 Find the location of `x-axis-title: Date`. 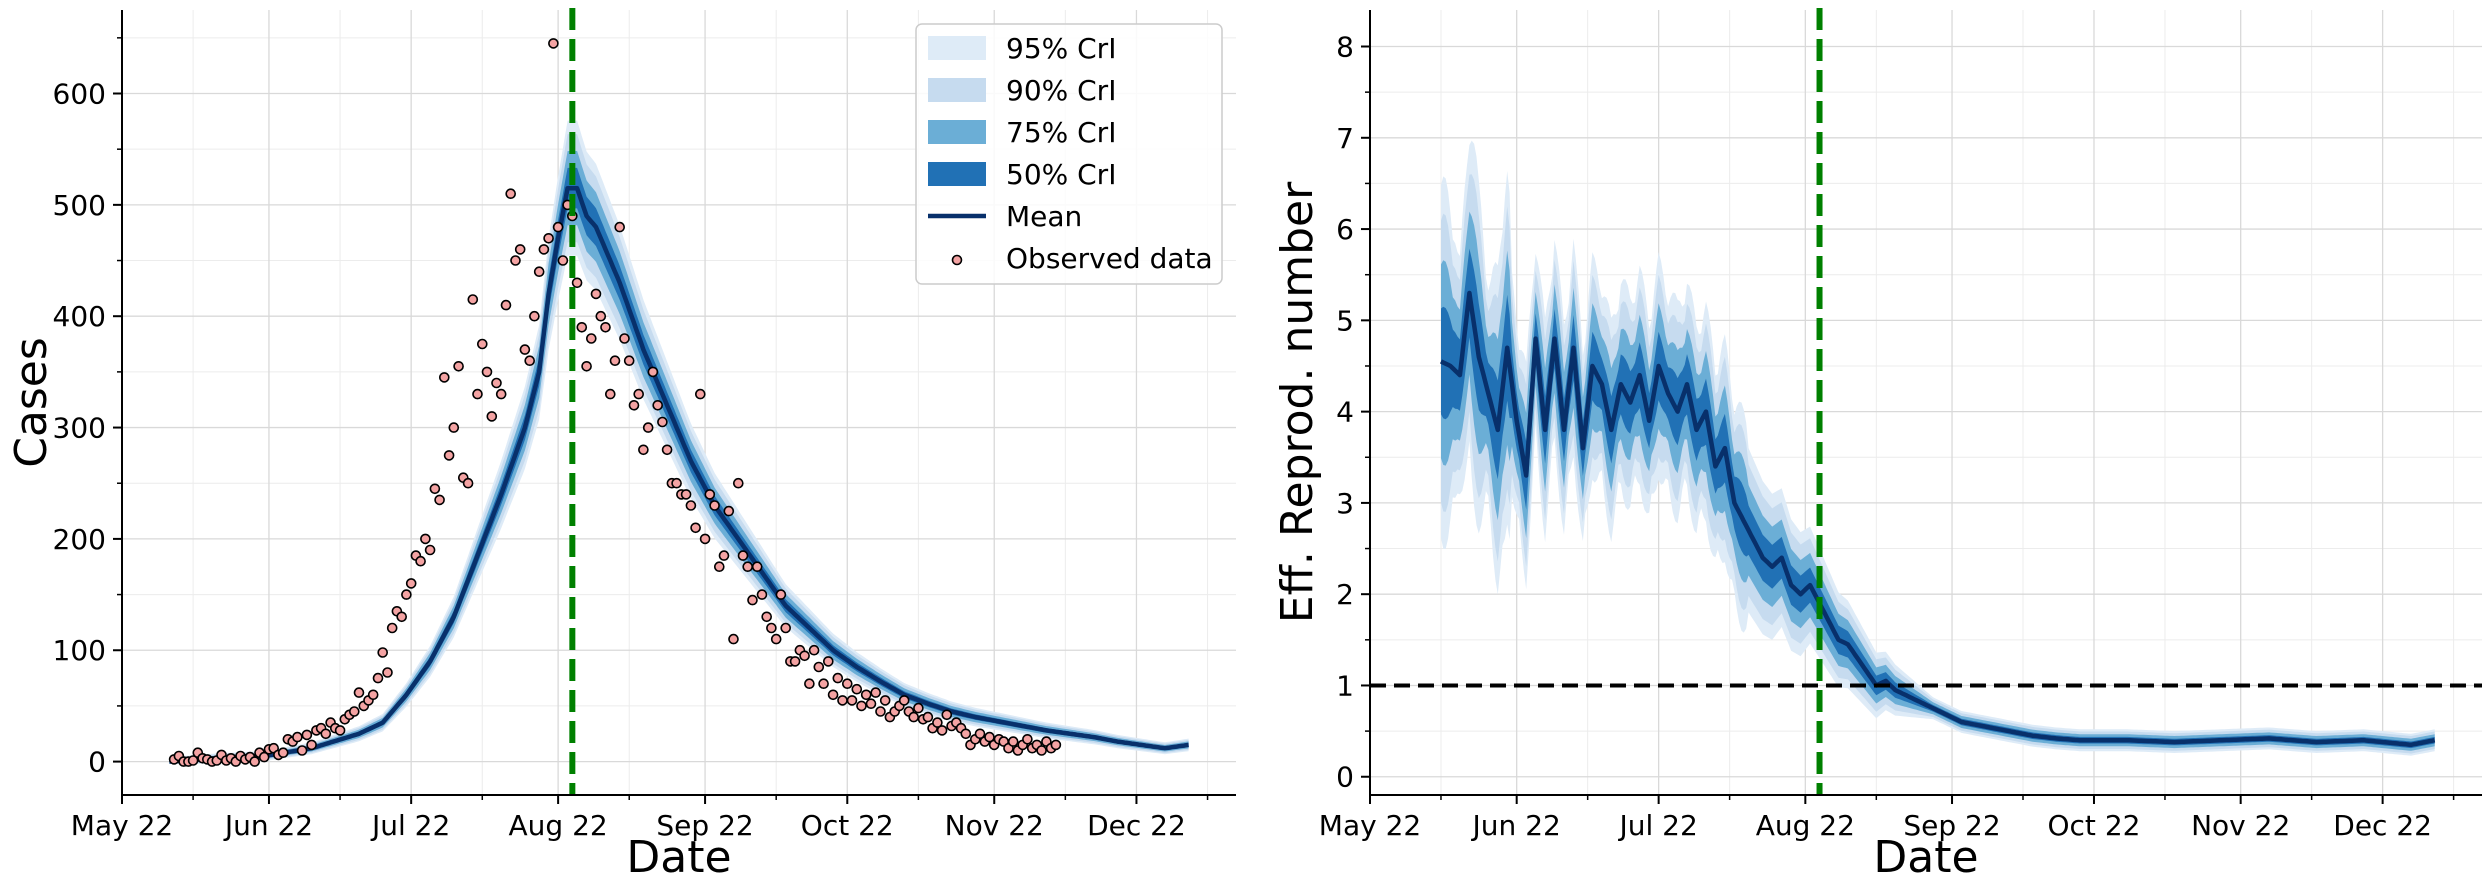

x-axis-title: Date is located at coordinates (678, 857).